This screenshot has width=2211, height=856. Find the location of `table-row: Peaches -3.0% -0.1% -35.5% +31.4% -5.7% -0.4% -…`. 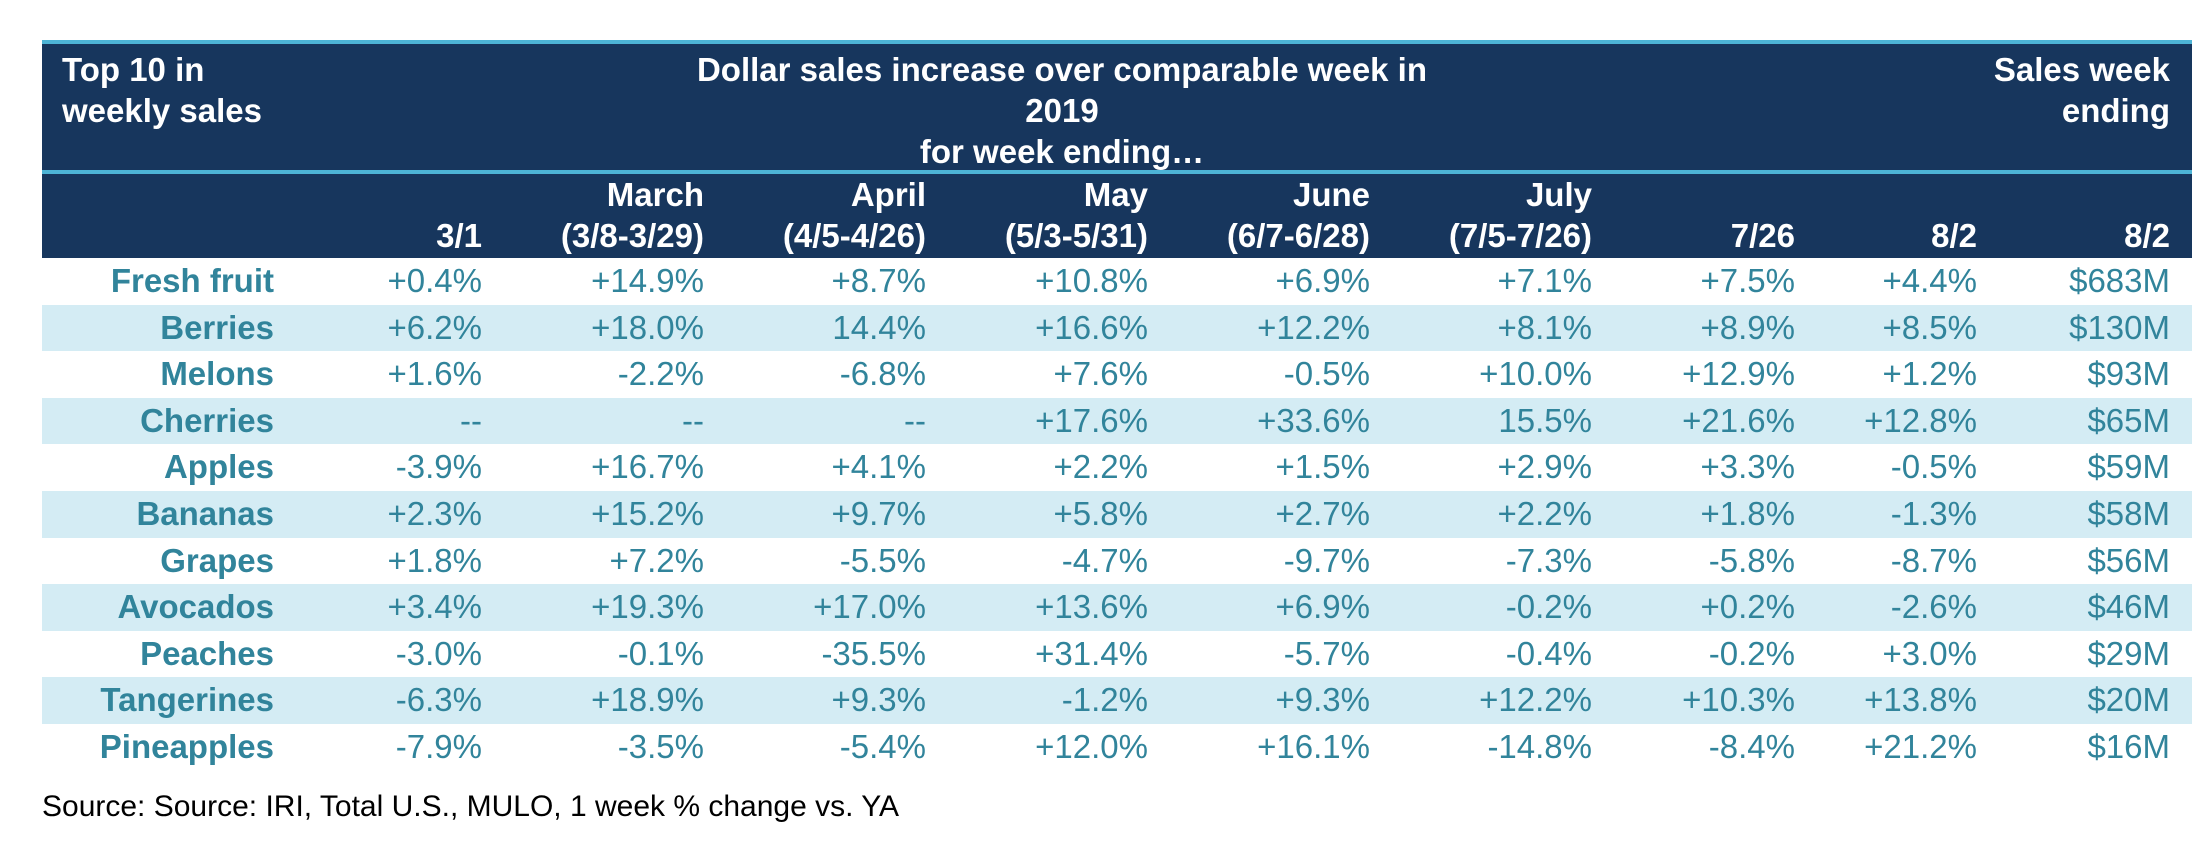

table-row: Peaches -3.0% -0.1% -35.5% +31.4% -5.7% -0.4% -… is located at coordinates (1117, 654).